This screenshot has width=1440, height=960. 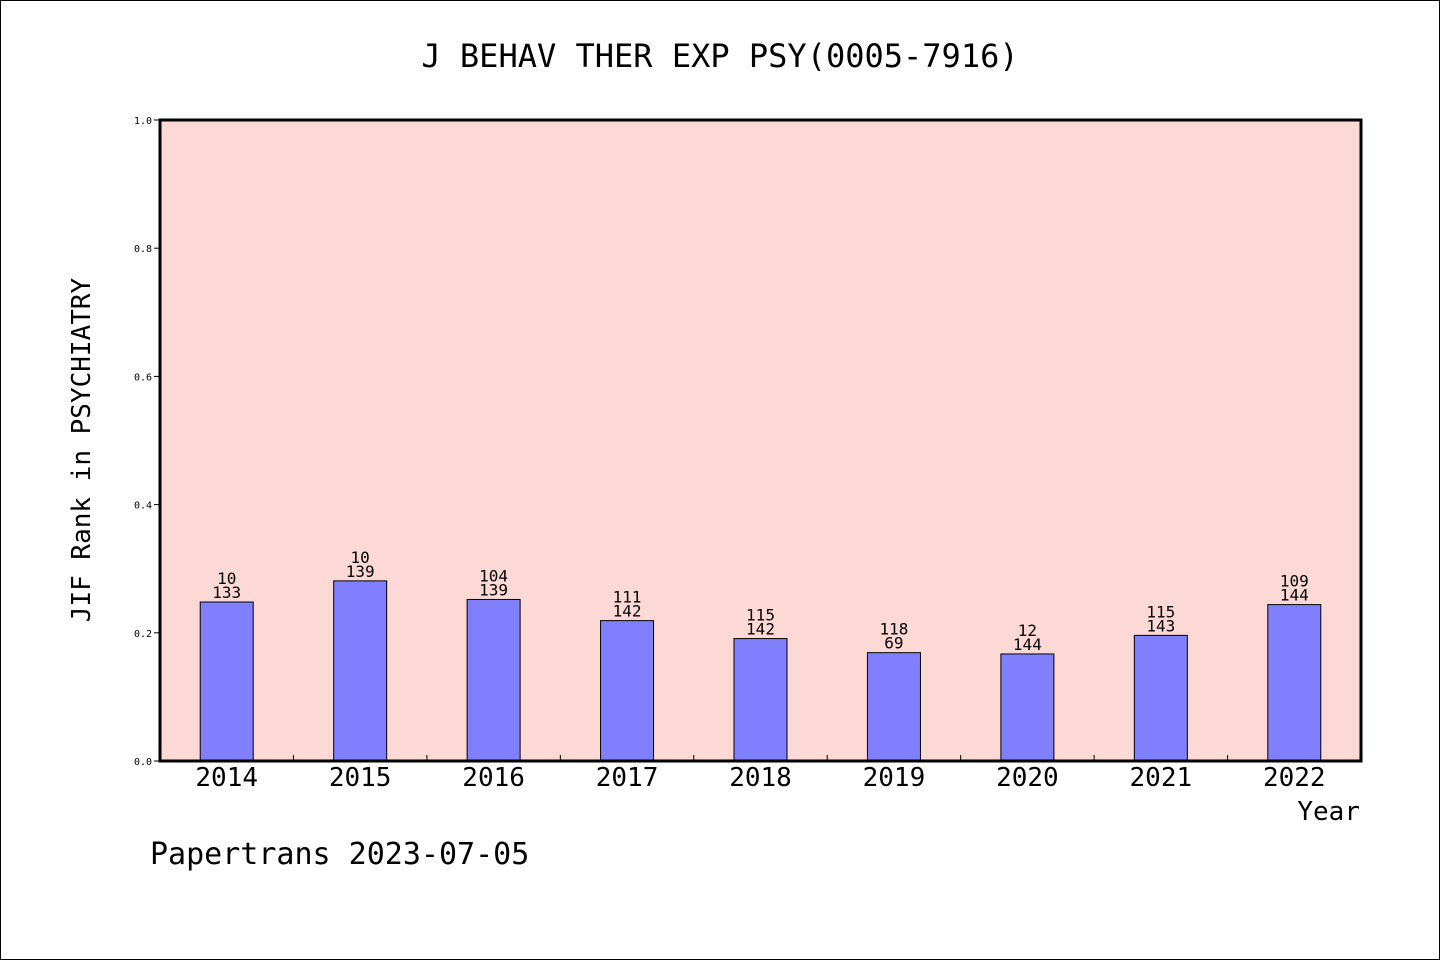 I want to click on x-tick-label: 2021, so click(x=1161, y=778).